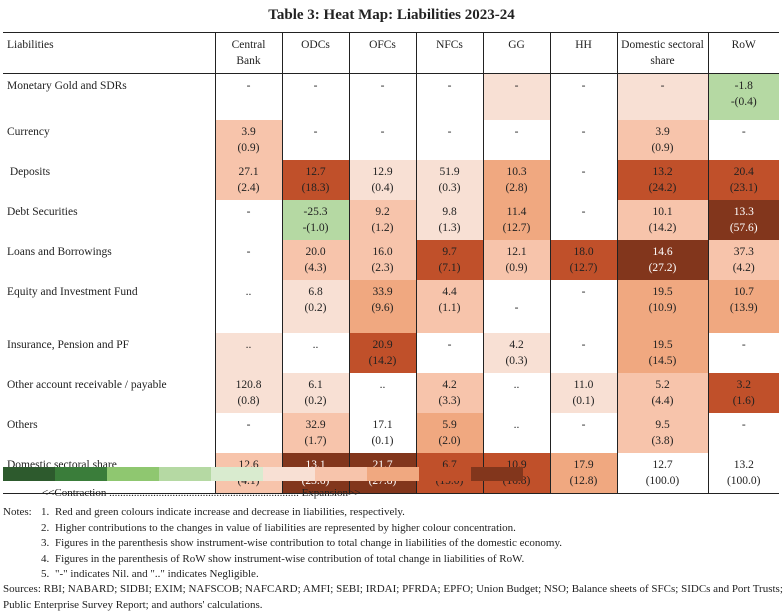  Describe the element at coordinates (449, 385) in the screenshot. I see `growth-value: 4.2` at that location.